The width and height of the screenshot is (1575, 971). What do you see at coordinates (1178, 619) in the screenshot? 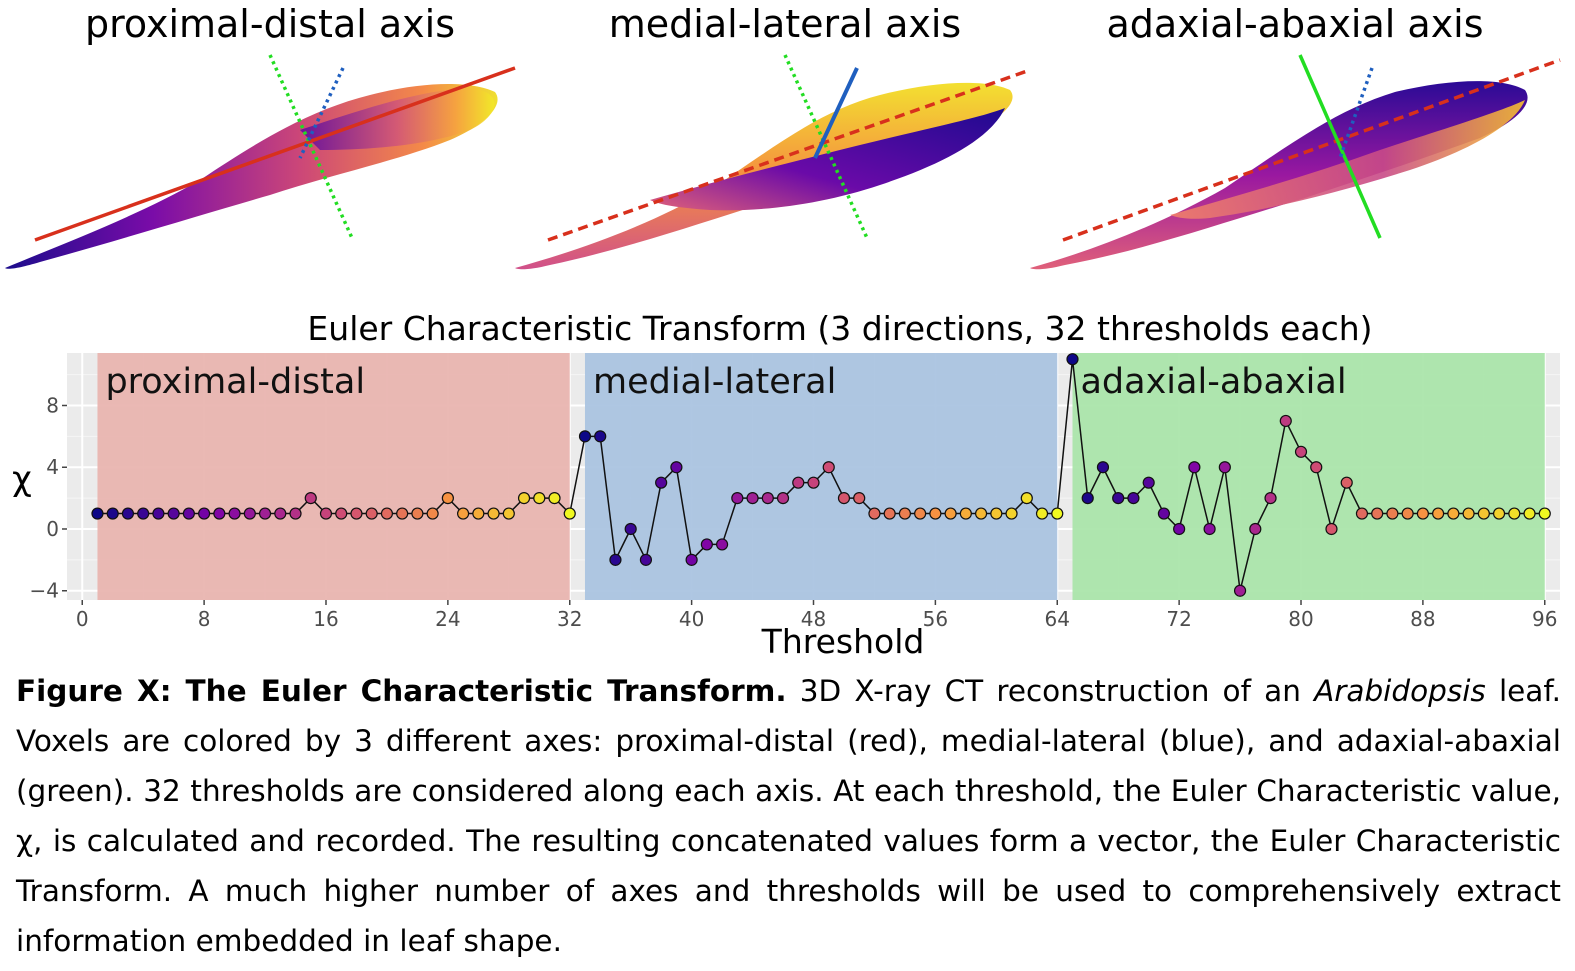
I see `x-tick-label: 72` at bounding box center [1178, 619].